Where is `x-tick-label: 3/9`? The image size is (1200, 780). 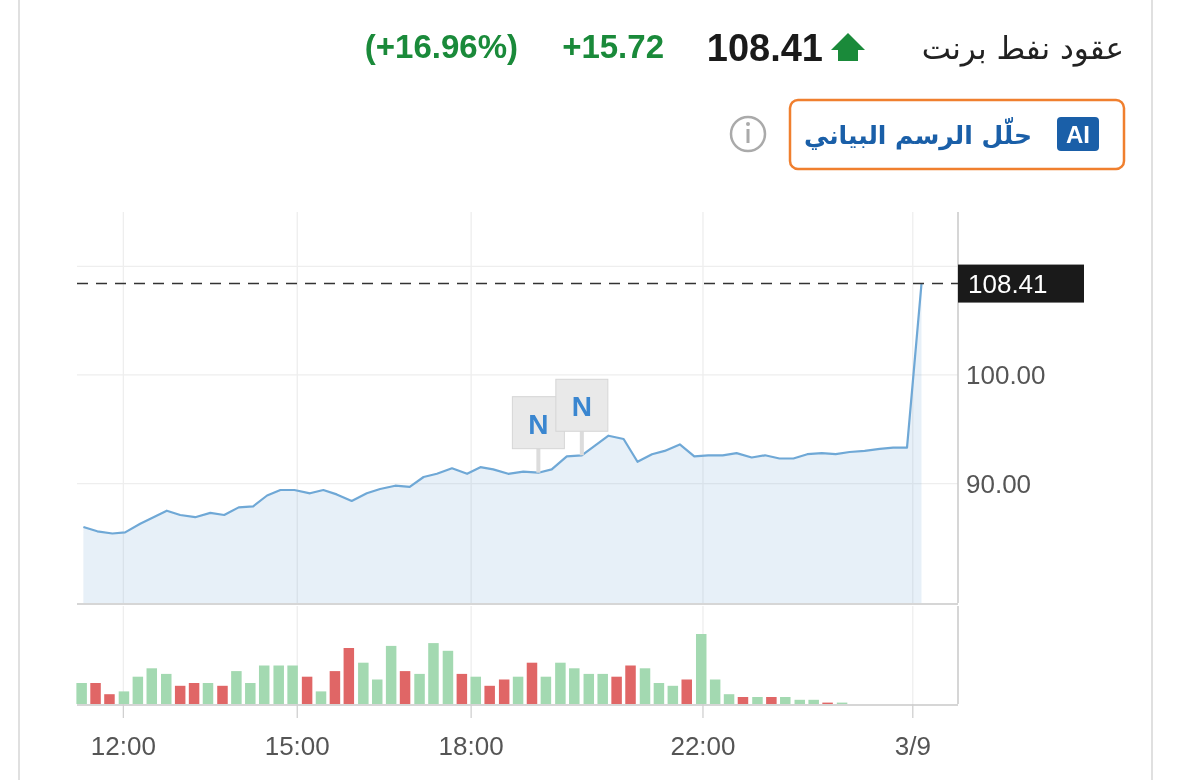 x-tick-label: 3/9 is located at coordinates (912, 746).